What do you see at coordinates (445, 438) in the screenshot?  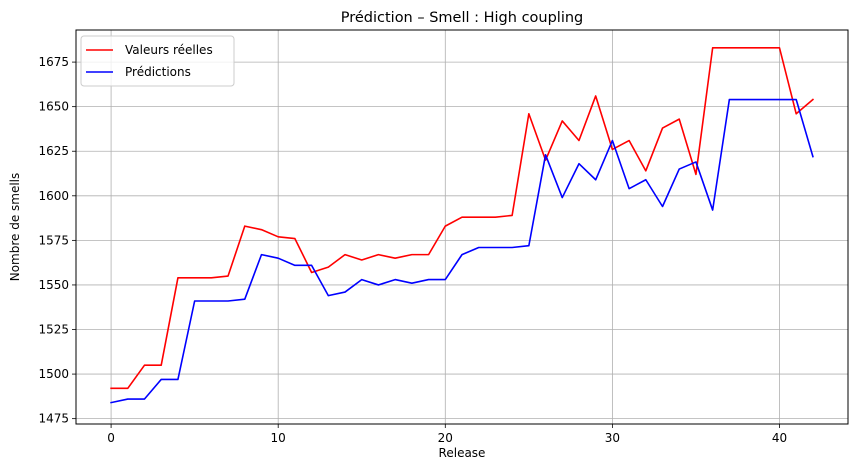 I see `x-tick-label: 20` at bounding box center [445, 438].